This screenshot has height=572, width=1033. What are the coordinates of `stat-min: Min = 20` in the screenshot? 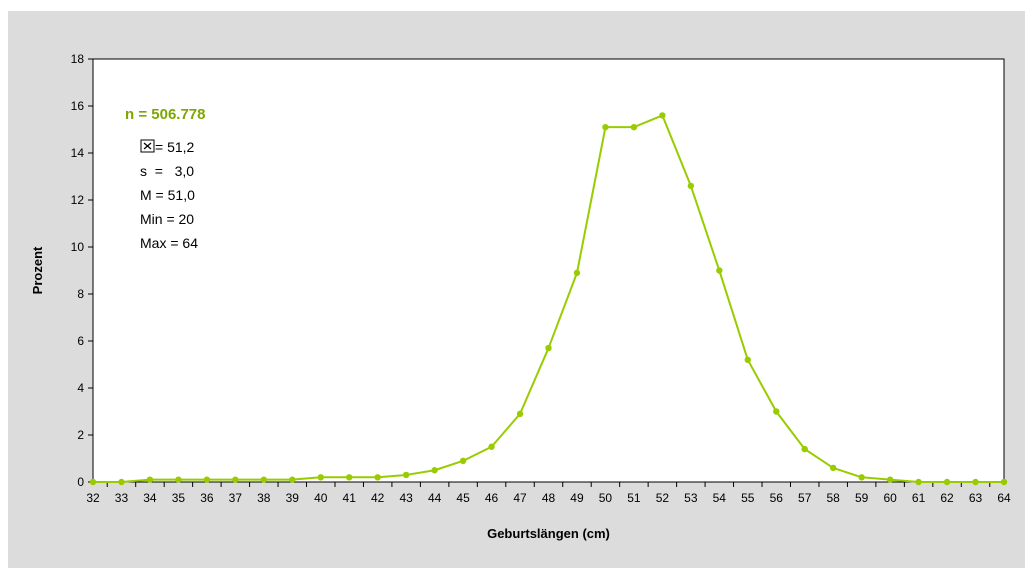 It's located at (167, 219).